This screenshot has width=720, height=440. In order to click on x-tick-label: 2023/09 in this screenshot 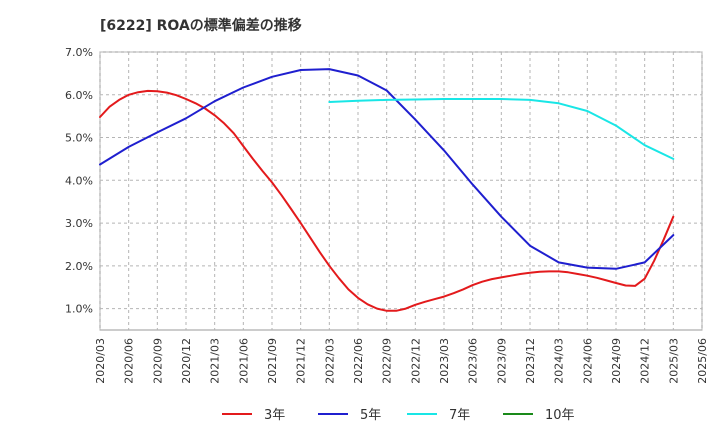, I will do `click(501, 361)`.